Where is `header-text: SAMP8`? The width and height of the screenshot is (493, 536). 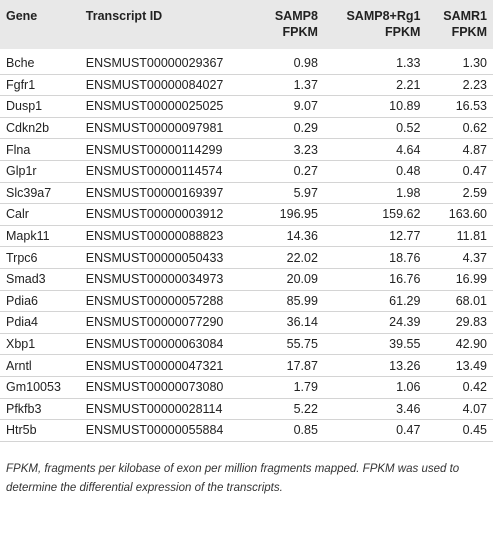
header-text: SAMP8 is located at coordinates (296, 16).